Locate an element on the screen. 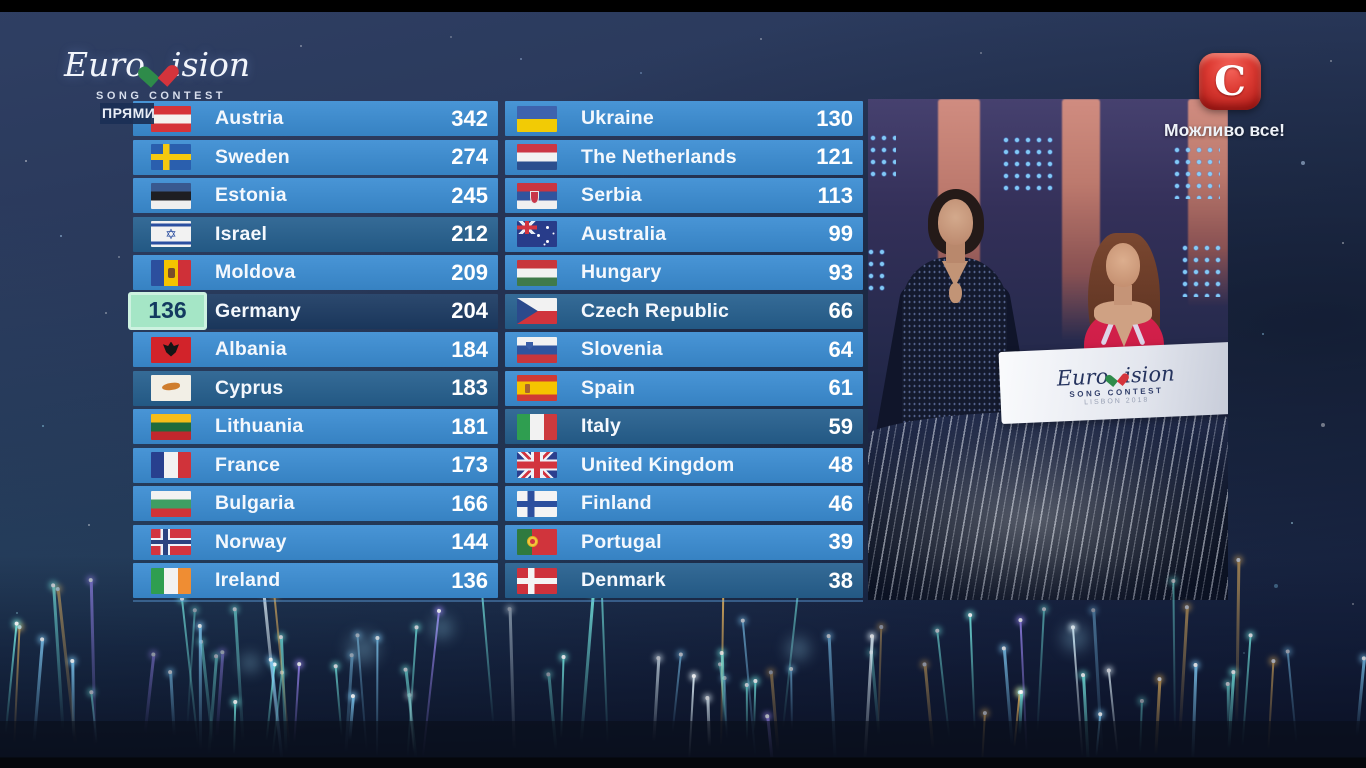  score-row-slovenia: Slovenia 64 is located at coordinates (684, 349).